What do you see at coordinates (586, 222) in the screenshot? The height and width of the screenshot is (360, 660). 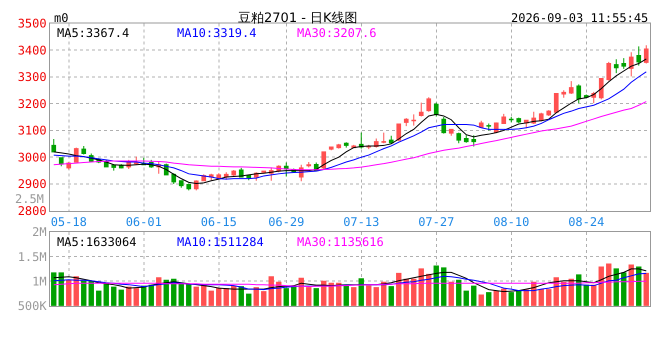 I see `x-tick-label: 08-24` at bounding box center [586, 222].